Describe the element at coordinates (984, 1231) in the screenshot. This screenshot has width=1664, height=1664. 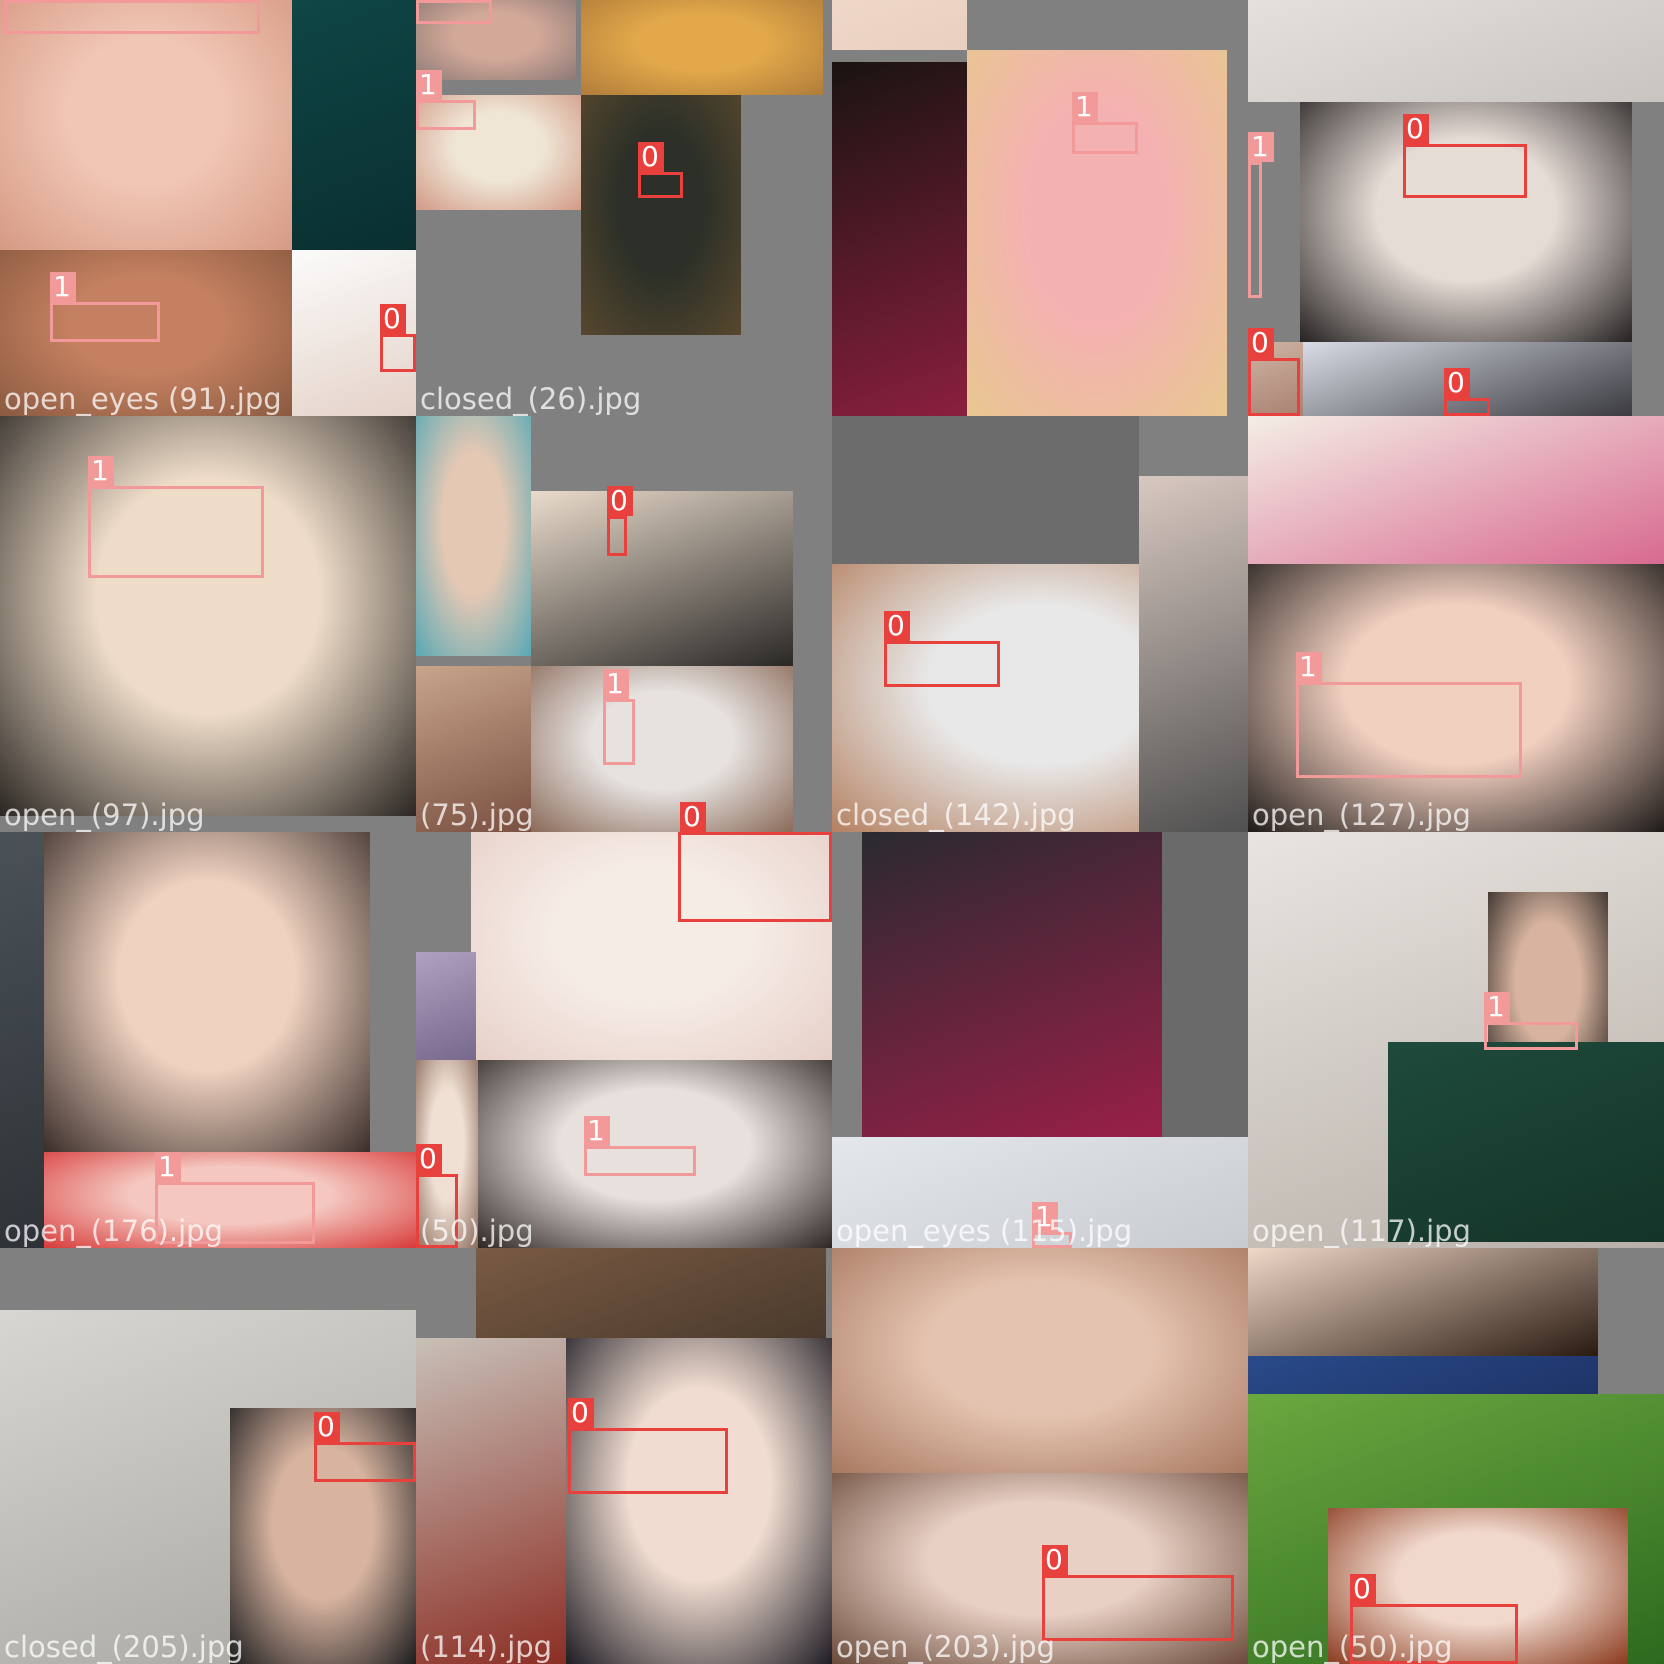
I see `tile-filename-caption: open_eyes (115).jpg` at that location.